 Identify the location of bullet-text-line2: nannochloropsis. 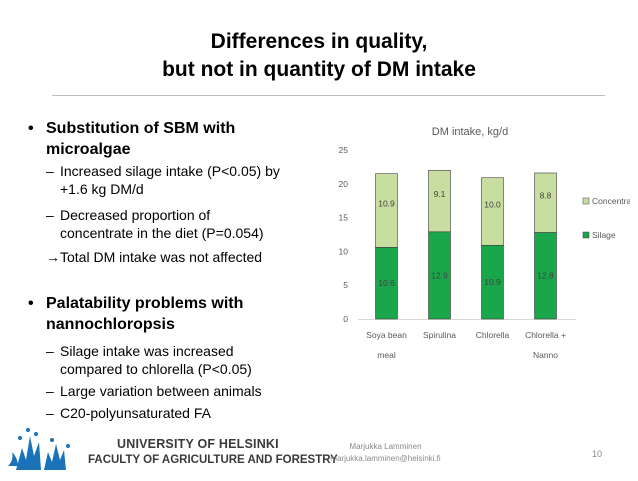
(110, 324).